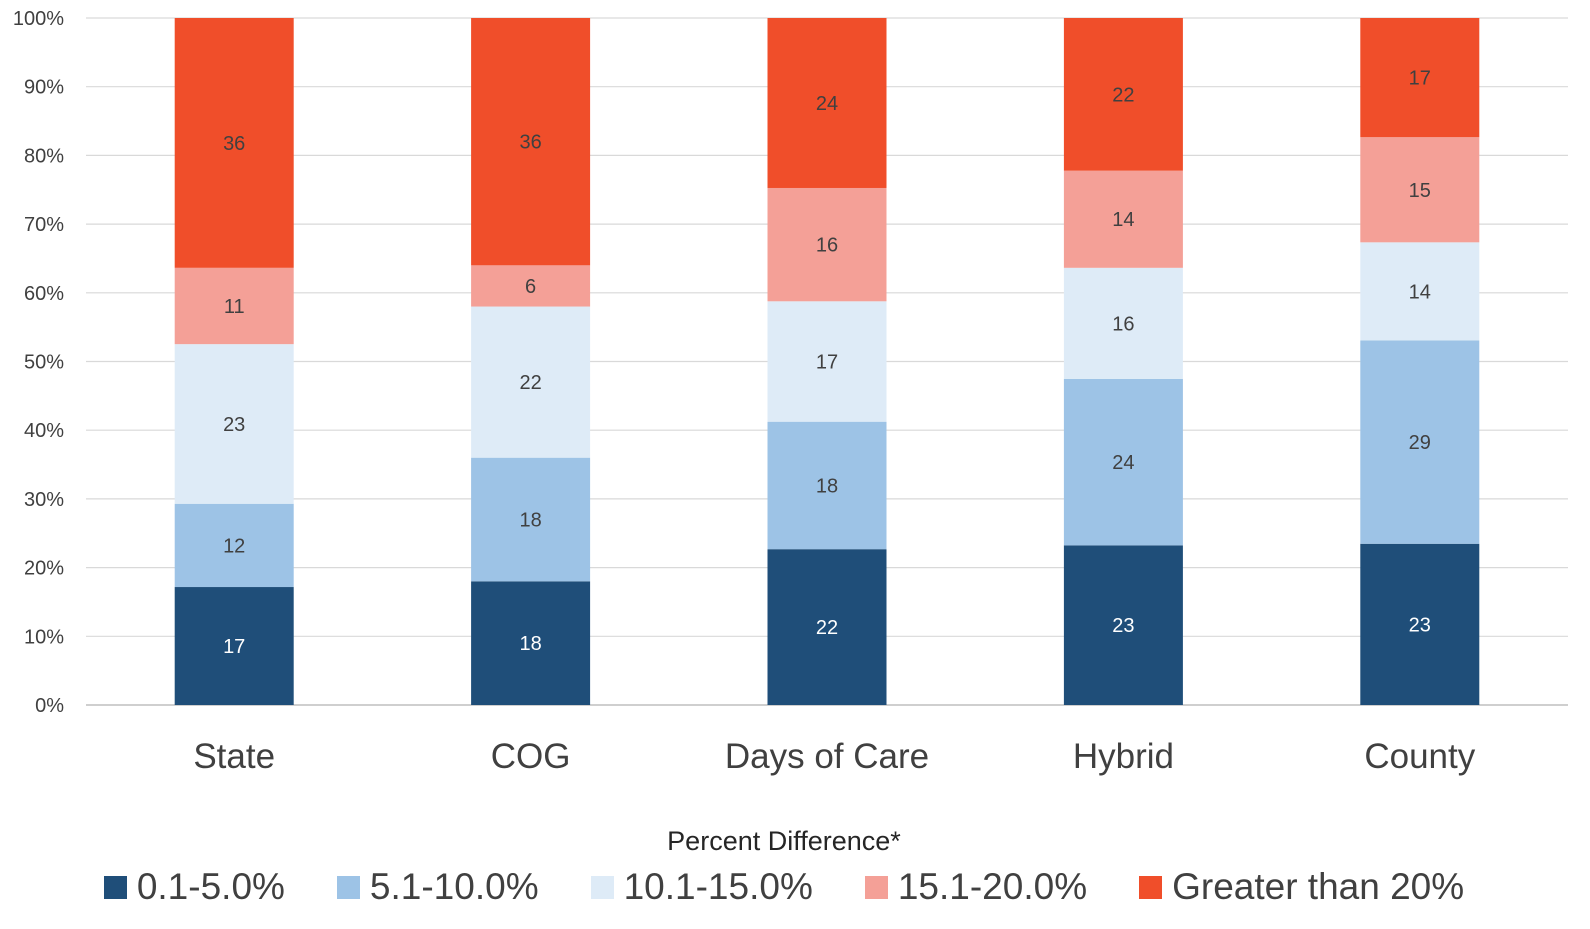 Image resolution: width=1590 pixels, height=929 pixels. What do you see at coordinates (44, 637) in the screenshot?
I see `y-tick-label: 10%` at bounding box center [44, 637].